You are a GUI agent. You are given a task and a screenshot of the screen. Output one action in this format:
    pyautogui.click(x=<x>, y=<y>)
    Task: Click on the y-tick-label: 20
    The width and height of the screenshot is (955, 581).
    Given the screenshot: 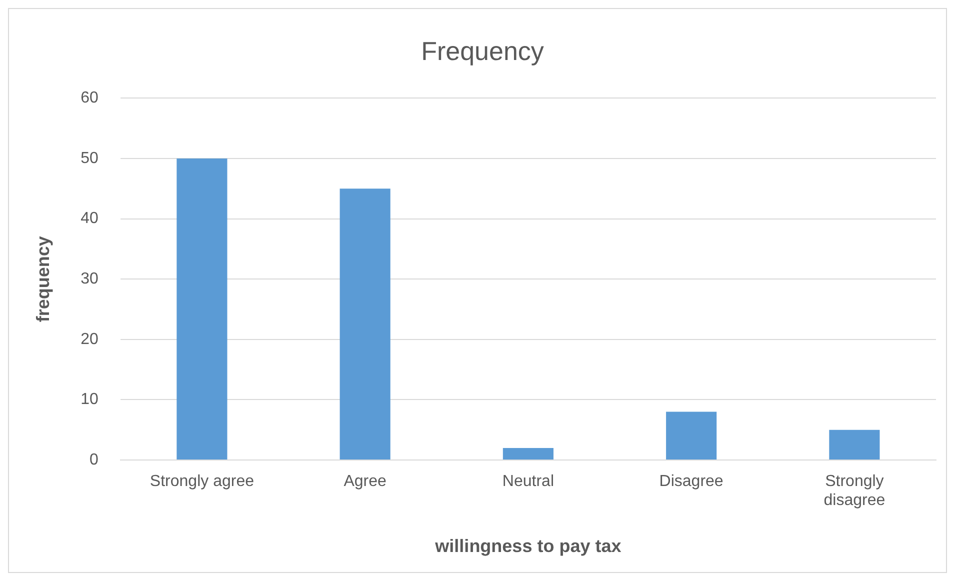 What is the action you would take?
    pyautogui.click(x=89, y=339)
    